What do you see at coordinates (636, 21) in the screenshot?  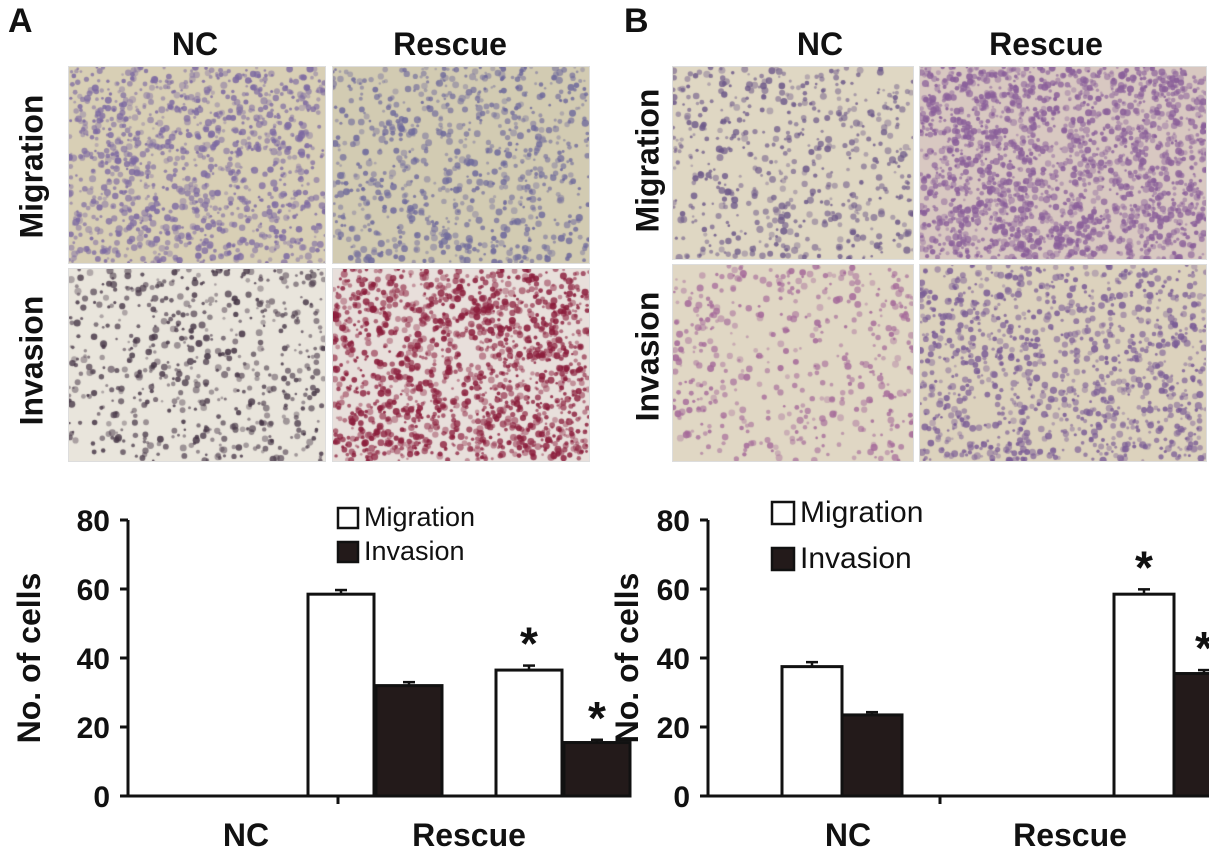 I see `panel-letter: B` at bounding box center [636, 21].